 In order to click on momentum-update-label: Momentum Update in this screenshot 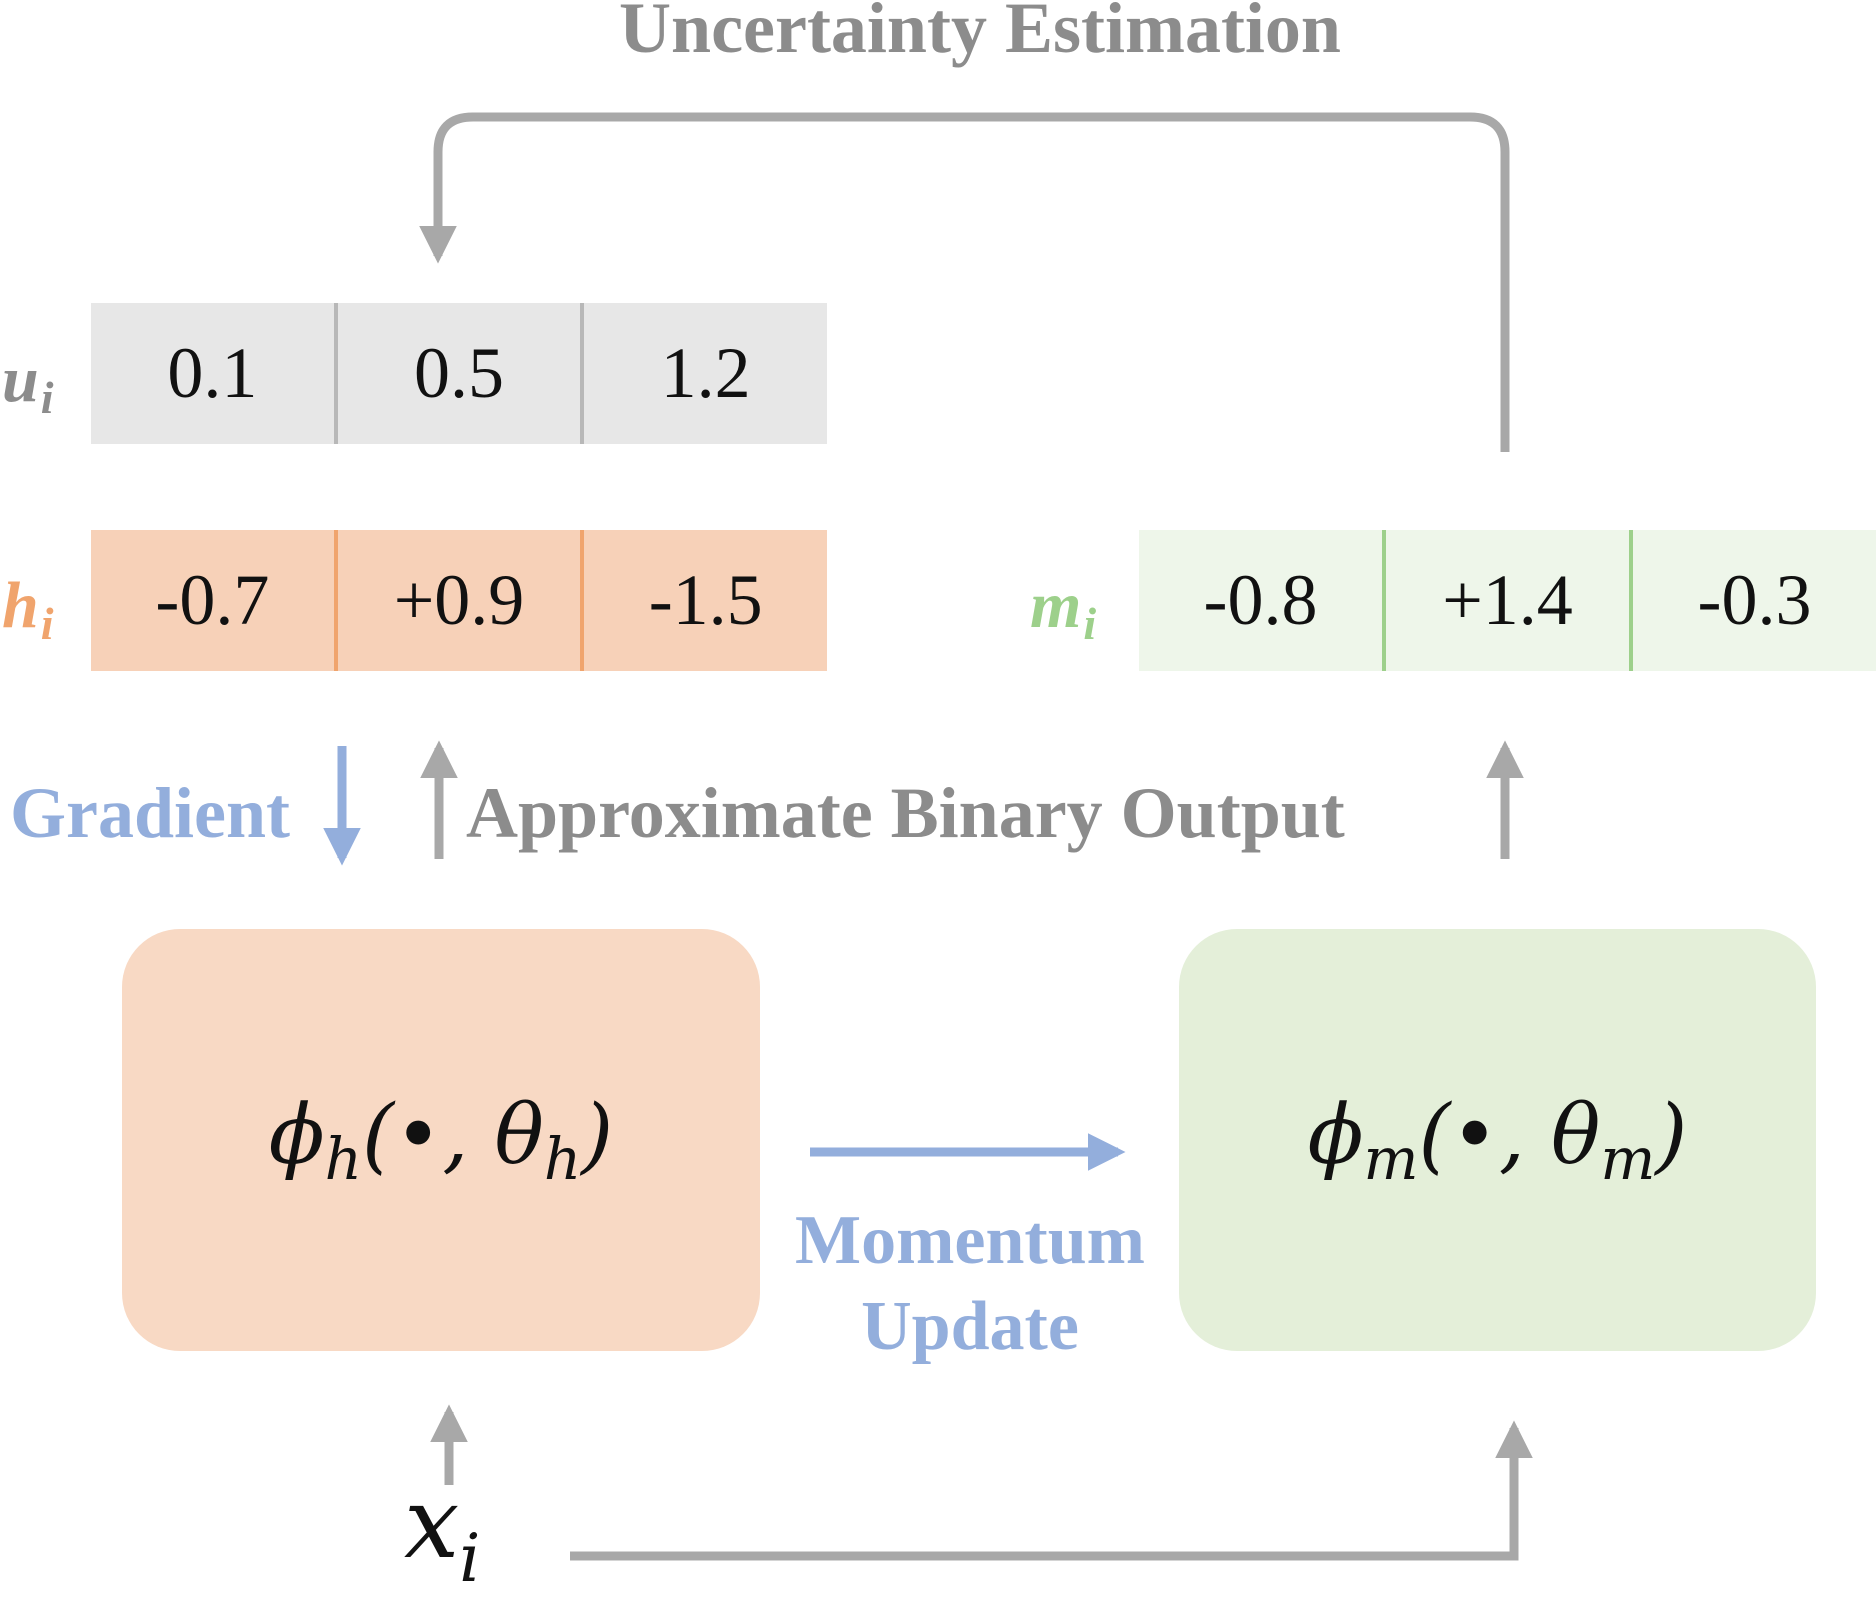, I will do `click(970, 1284)`.